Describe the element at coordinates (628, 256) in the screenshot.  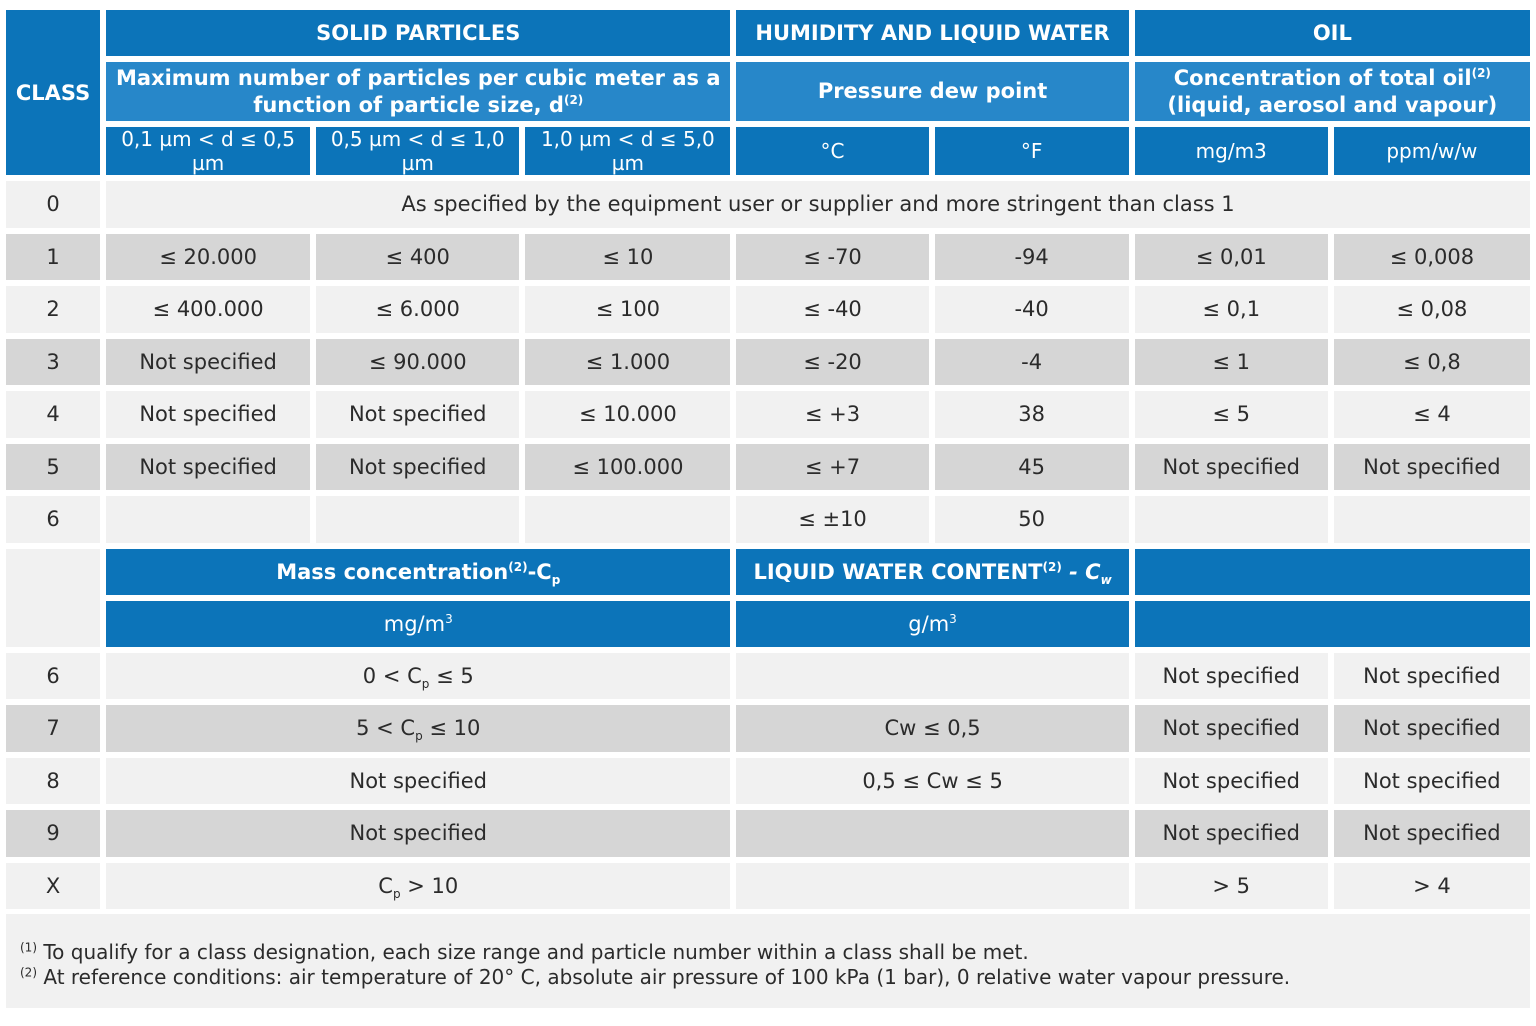
I see `data-cell: ≤ 10` at that location.